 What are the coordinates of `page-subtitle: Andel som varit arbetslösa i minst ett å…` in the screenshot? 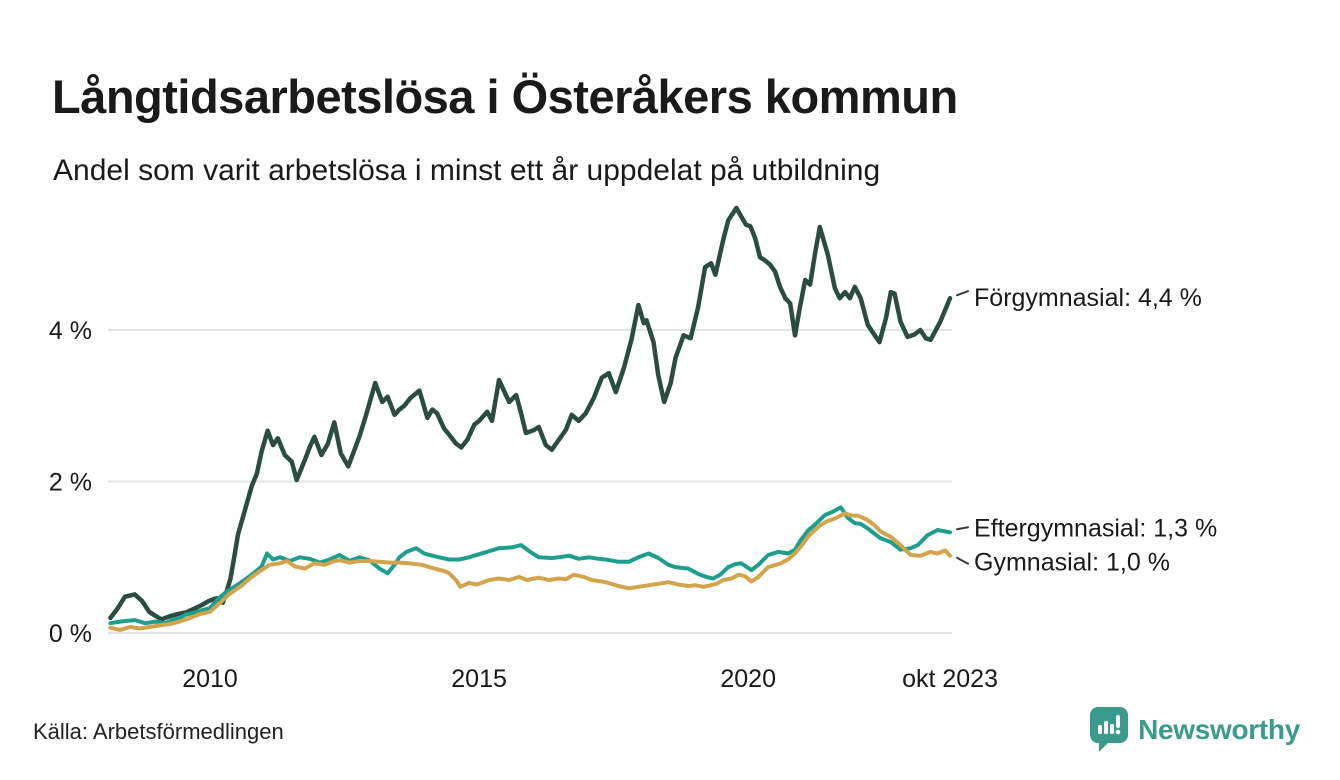 It's located at (467, 170).